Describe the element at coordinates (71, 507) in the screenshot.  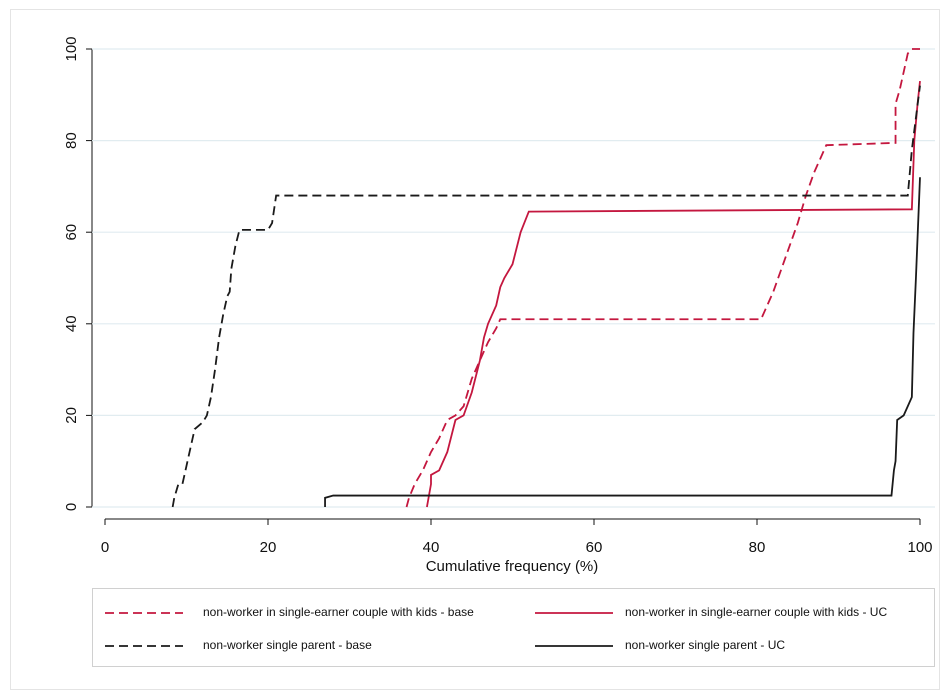
I see `y-tick-label: 0` at that location.